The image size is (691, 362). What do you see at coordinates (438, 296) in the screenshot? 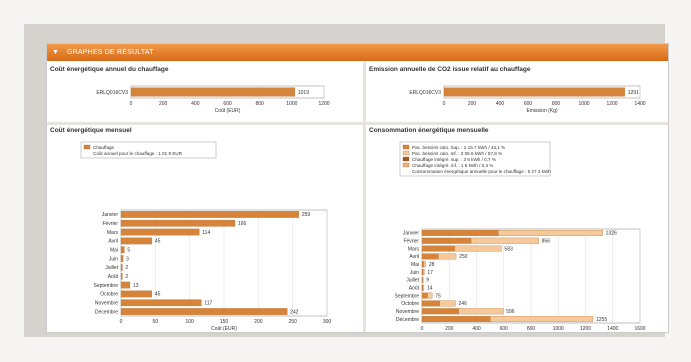
I see `data-label: 75` at bounding box center [438, 296].